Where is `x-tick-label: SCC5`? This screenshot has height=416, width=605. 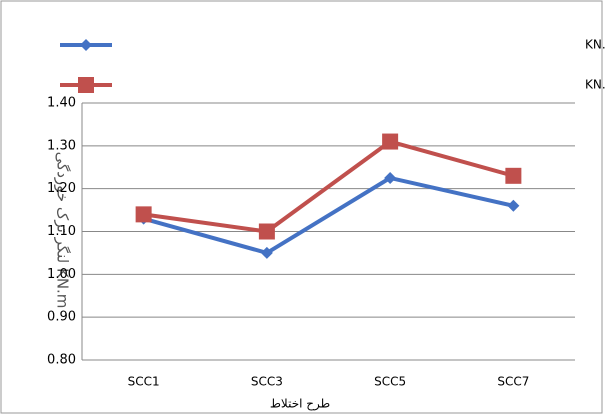
x-tick-label: SCC5 is located at coordinates (390, 382).